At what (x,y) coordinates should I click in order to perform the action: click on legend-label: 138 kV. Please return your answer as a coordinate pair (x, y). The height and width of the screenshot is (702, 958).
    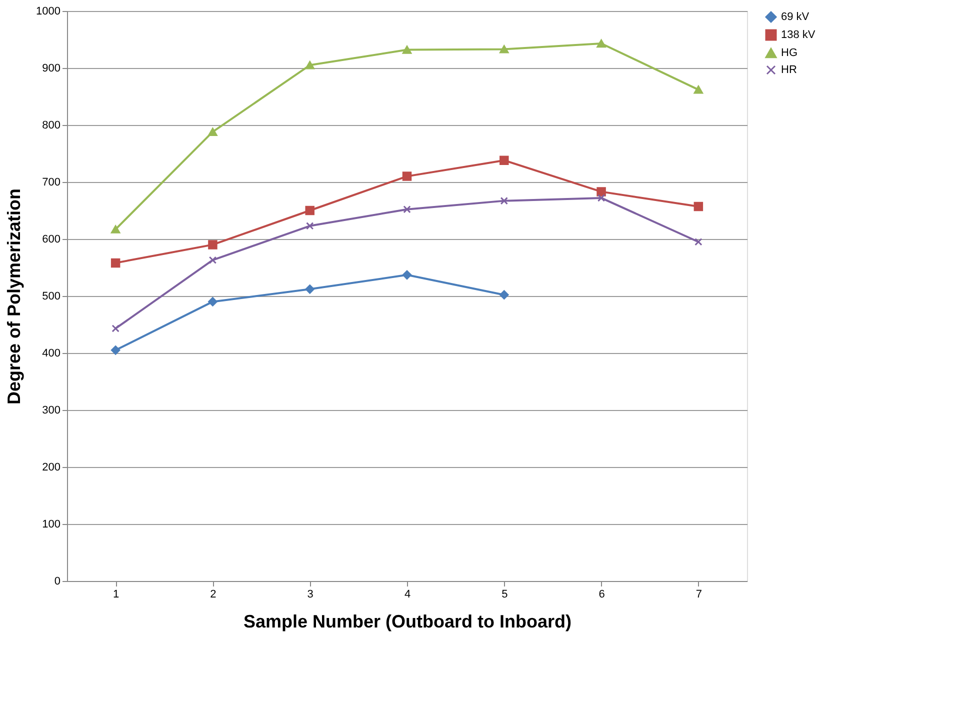
    Looking at the image, I should click on (798, 35).